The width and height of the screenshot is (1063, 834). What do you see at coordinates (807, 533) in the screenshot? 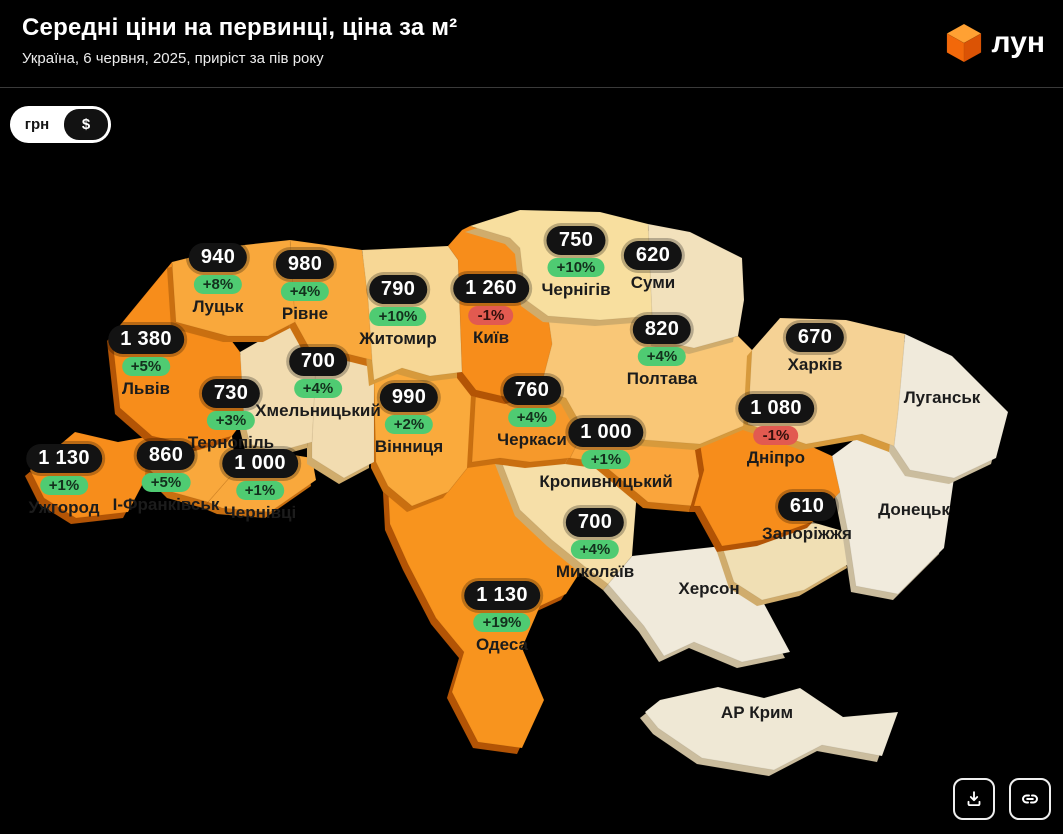
I see `city-name: Запоріжжя` at bounding box center [807, 533].